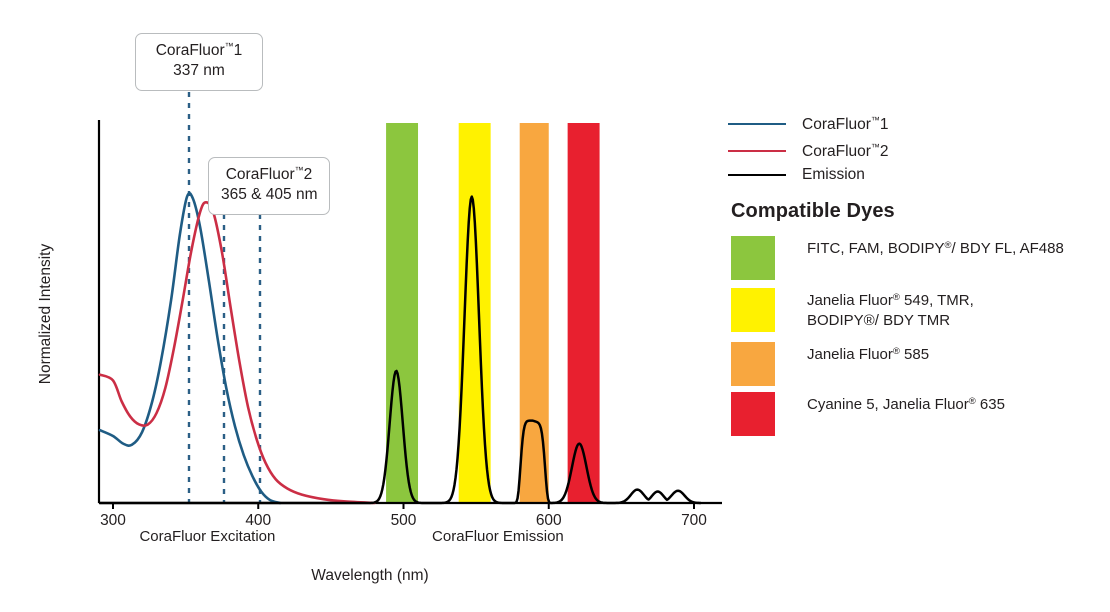 This screenshot has width=1110, height=612. I want to click on x-tick-label-400: 400, so click(258, 520).